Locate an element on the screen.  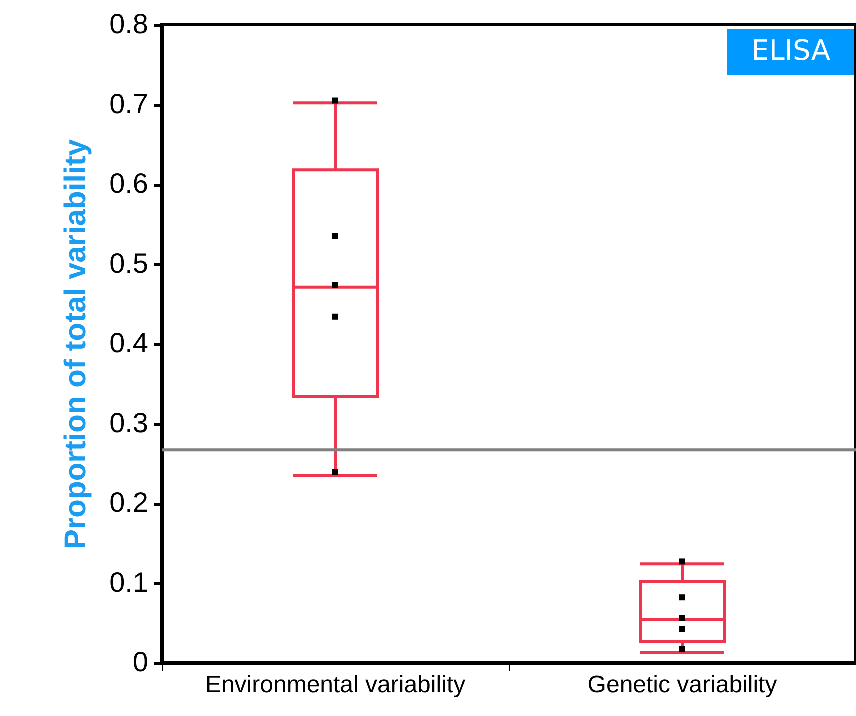
y-tick-label: 0.3 is located at coordinates (129, 422).